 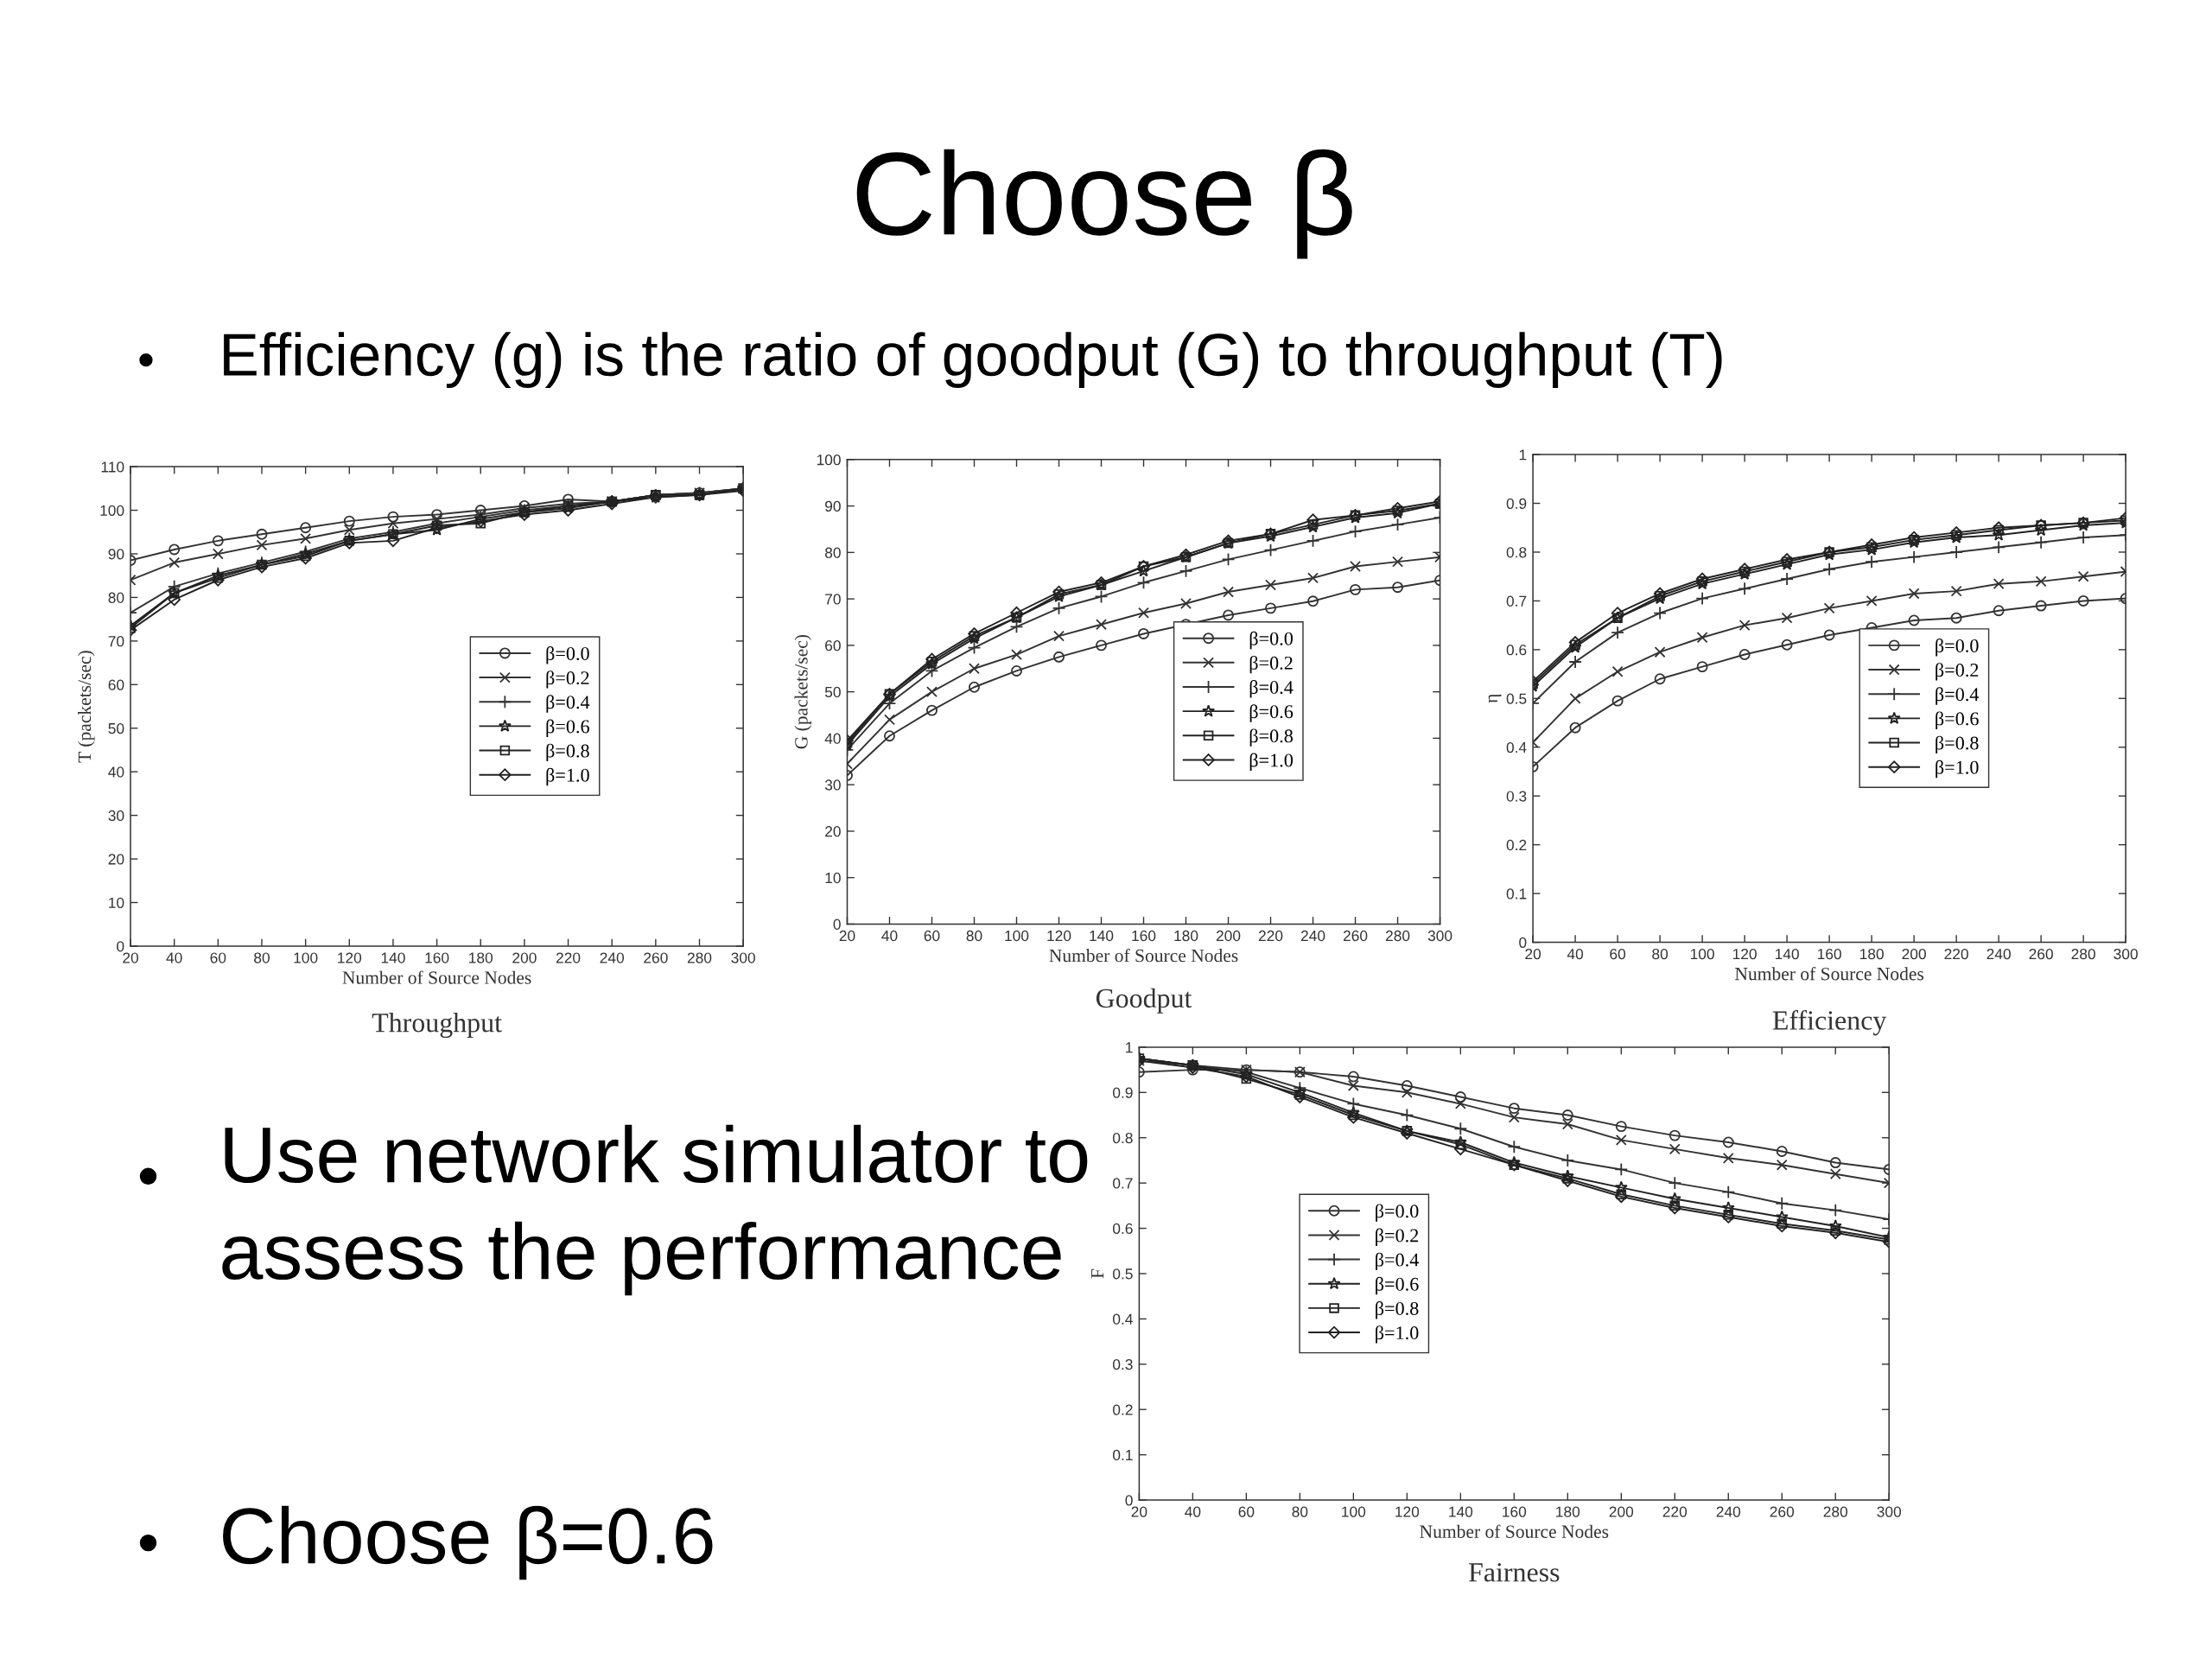 I want to click on y-tick-label: 50, so click(x=116, y=728).